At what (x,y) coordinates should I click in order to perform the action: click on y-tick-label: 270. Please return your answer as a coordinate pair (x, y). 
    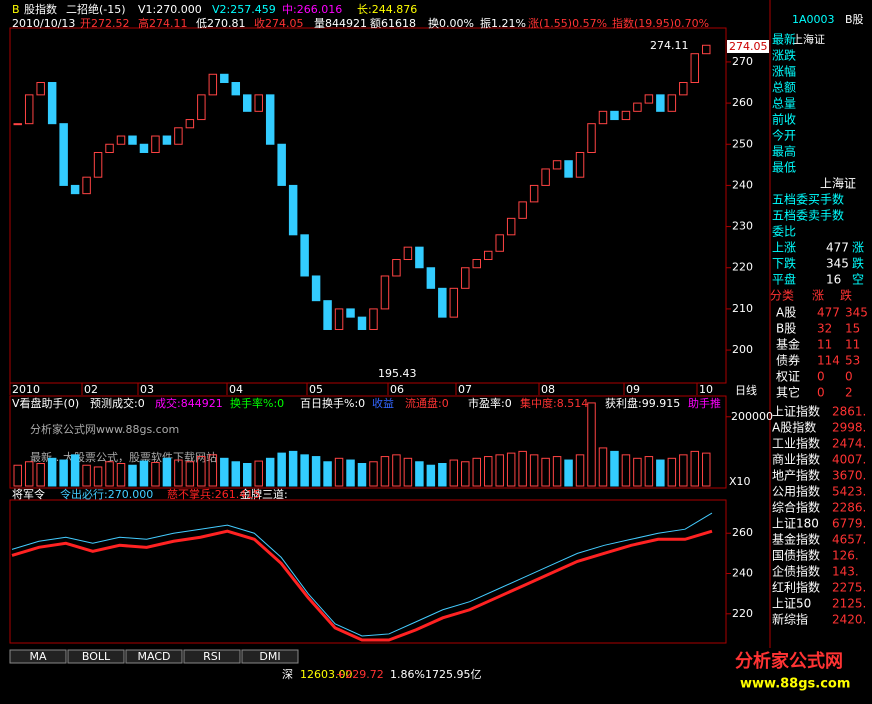
    Looking at the image, I should click on (742, 61).